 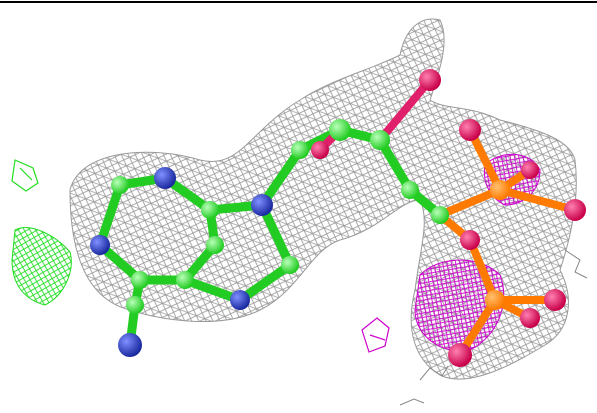 I want to click on green-mesh-small, so click(x=25, y=175).